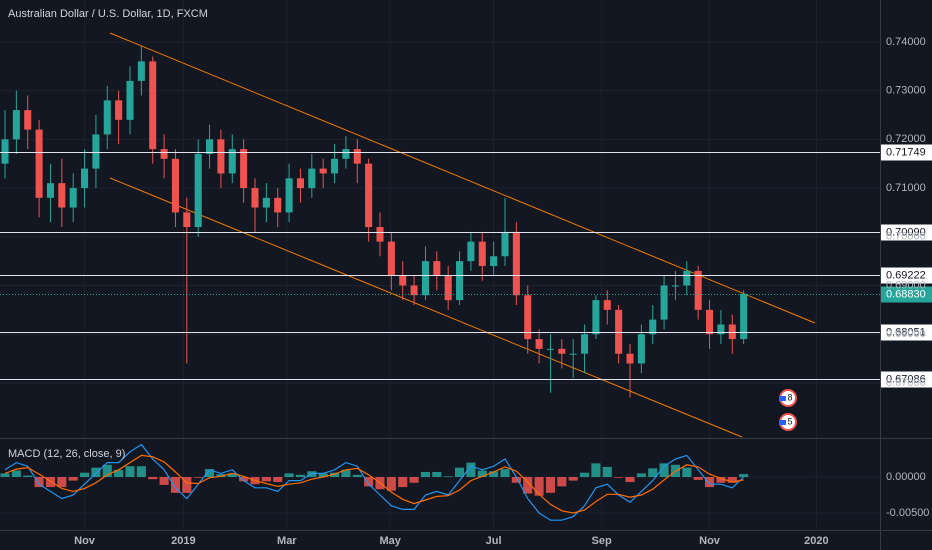 The width and height of the screenshot is (932, 550). What do you see at coordinates (906, 383) in the screenshot?
I see `y-tick-label: 0.67000` at bounding box center [906, 383].